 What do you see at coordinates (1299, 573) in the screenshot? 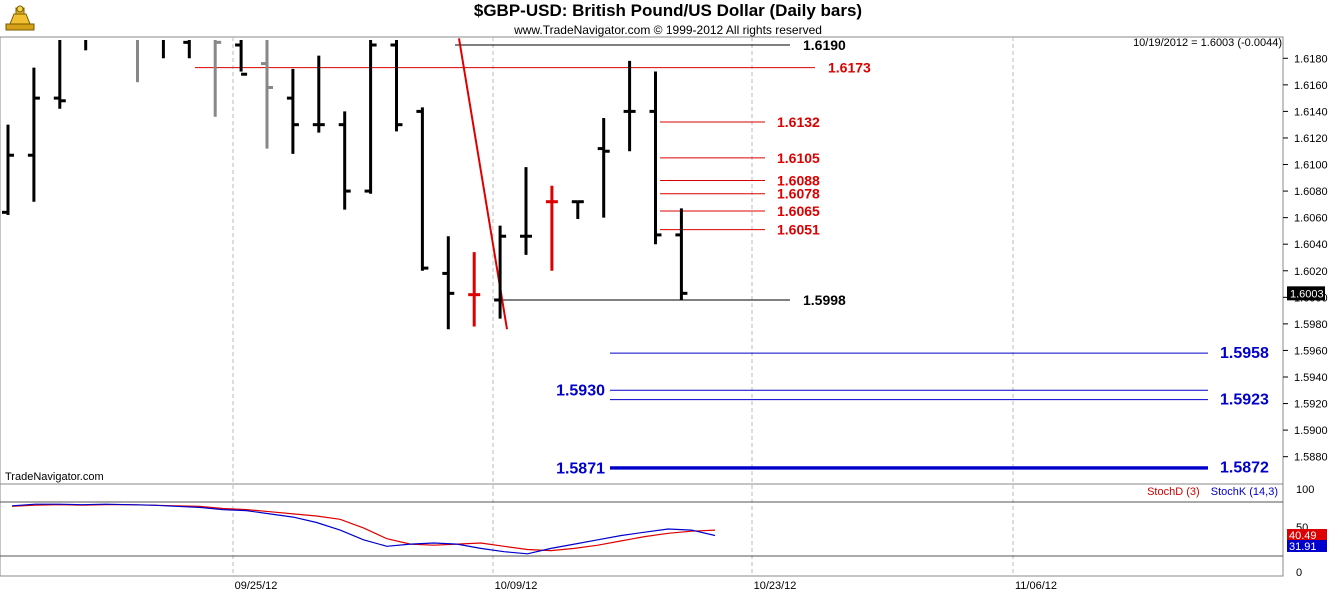
I see `stoch-y-tick-label: 0` at bounding box center [1299, 573].